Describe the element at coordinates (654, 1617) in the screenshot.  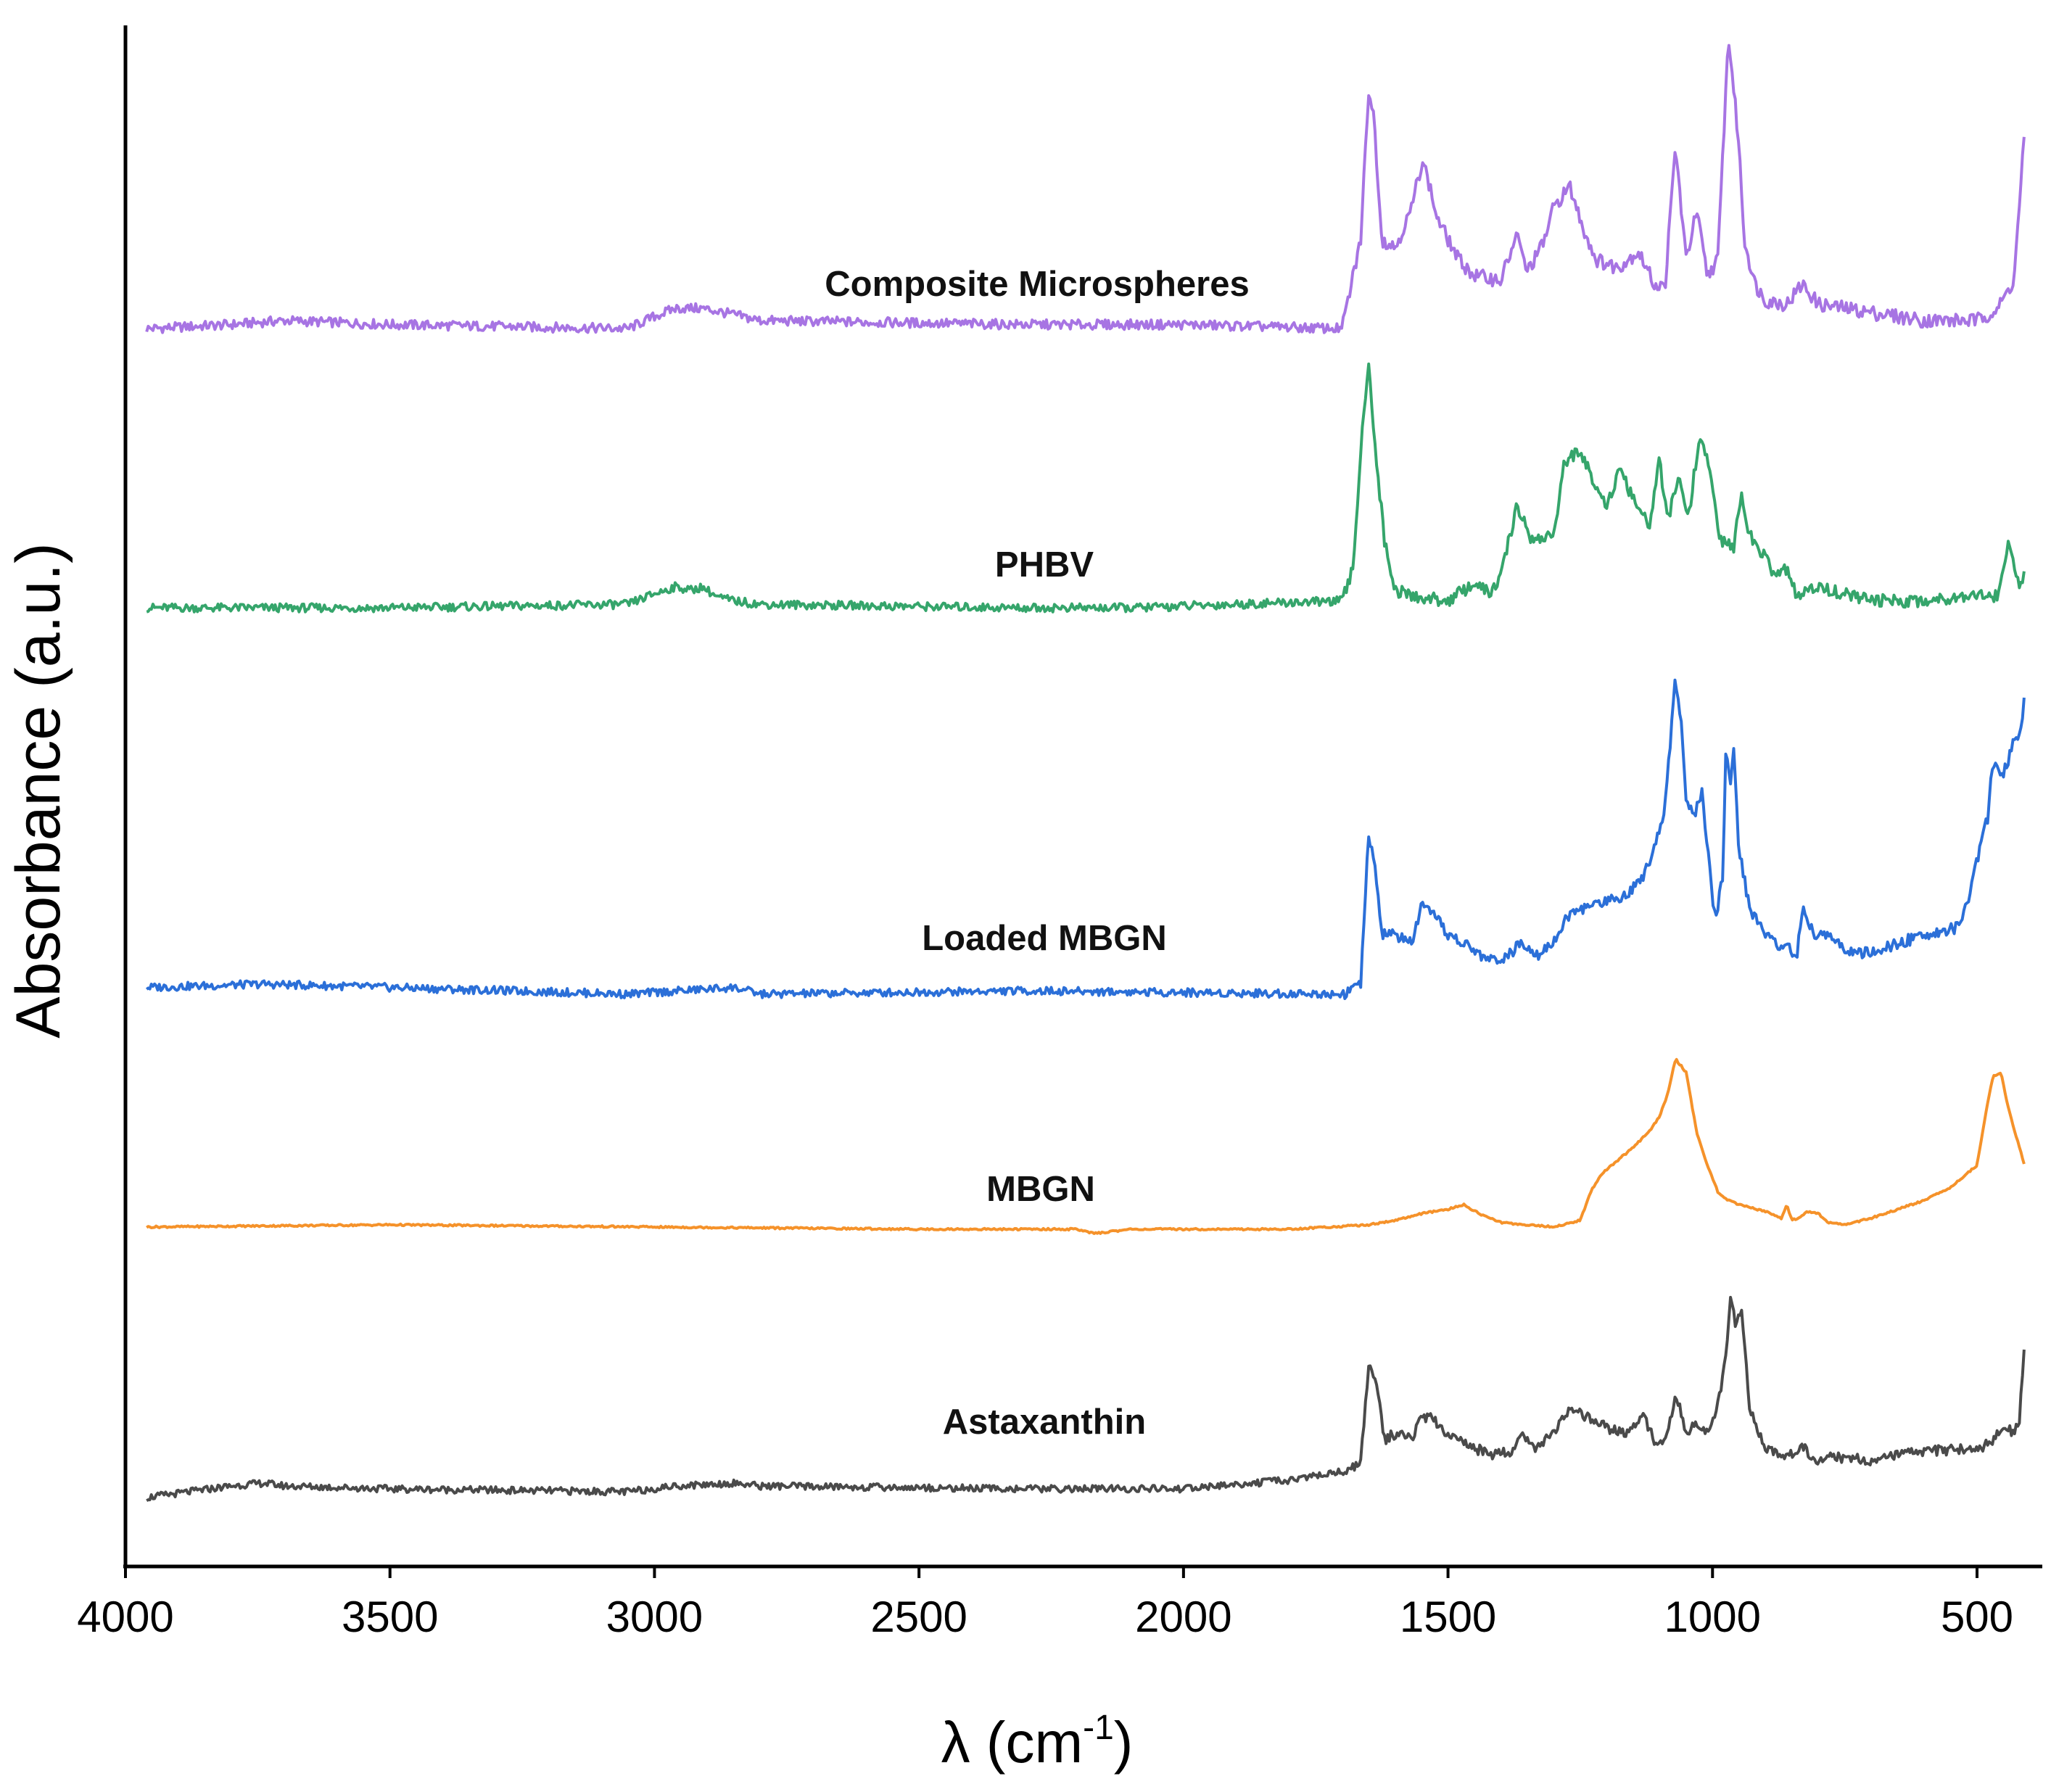
I see `x-tick-label-3000: 3000` at that location.